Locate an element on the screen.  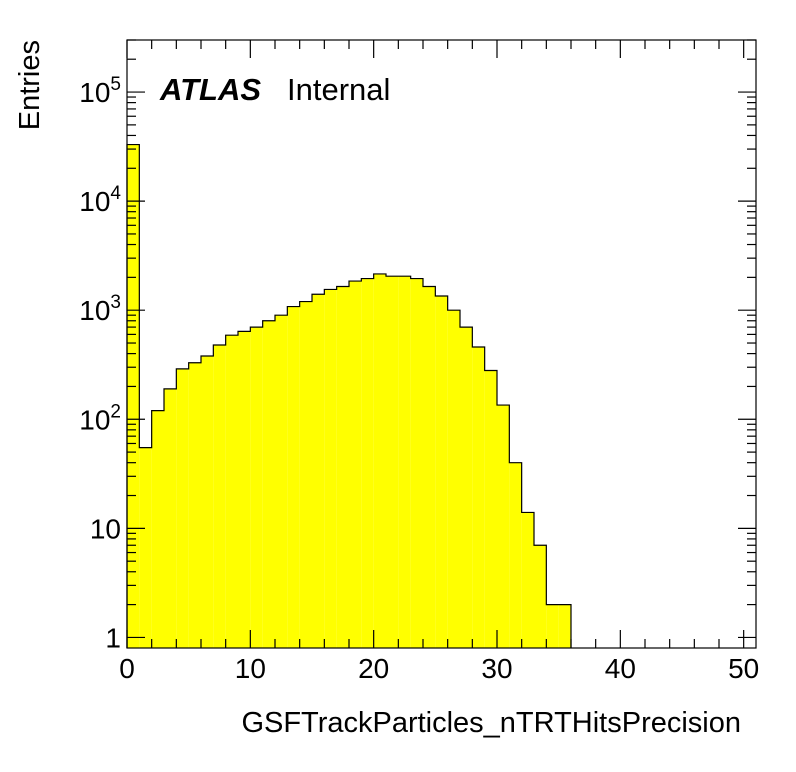
y-tick-label: 10³ is located at coordinates (100, 309).